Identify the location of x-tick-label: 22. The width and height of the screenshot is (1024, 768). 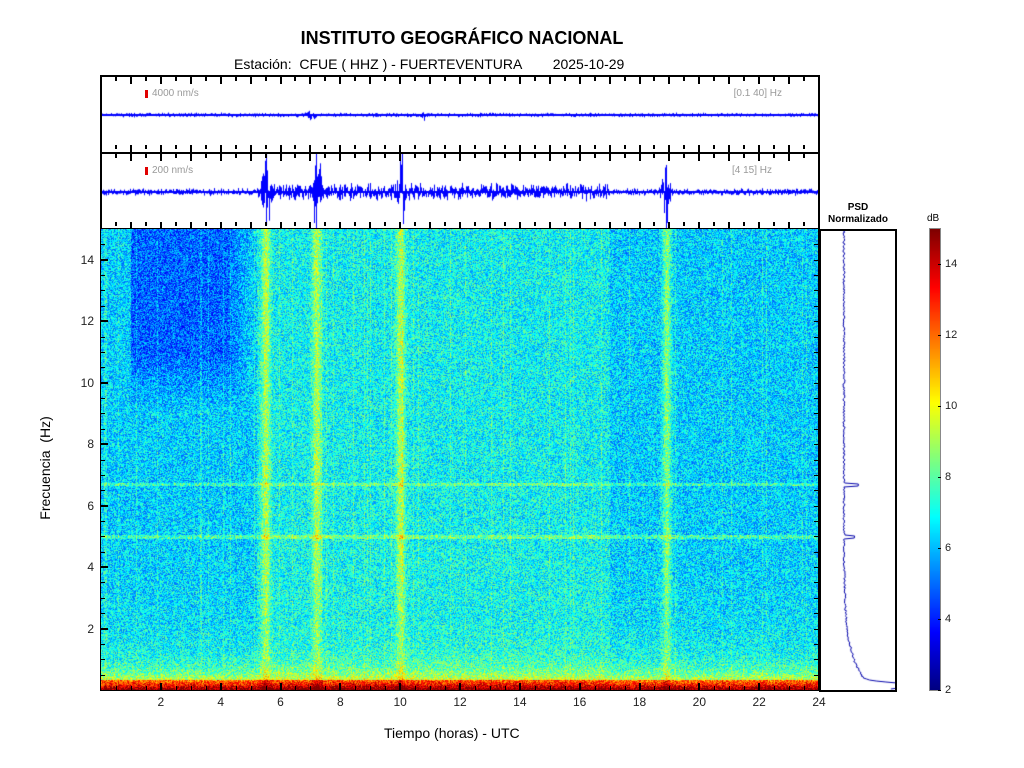
(759, 702).